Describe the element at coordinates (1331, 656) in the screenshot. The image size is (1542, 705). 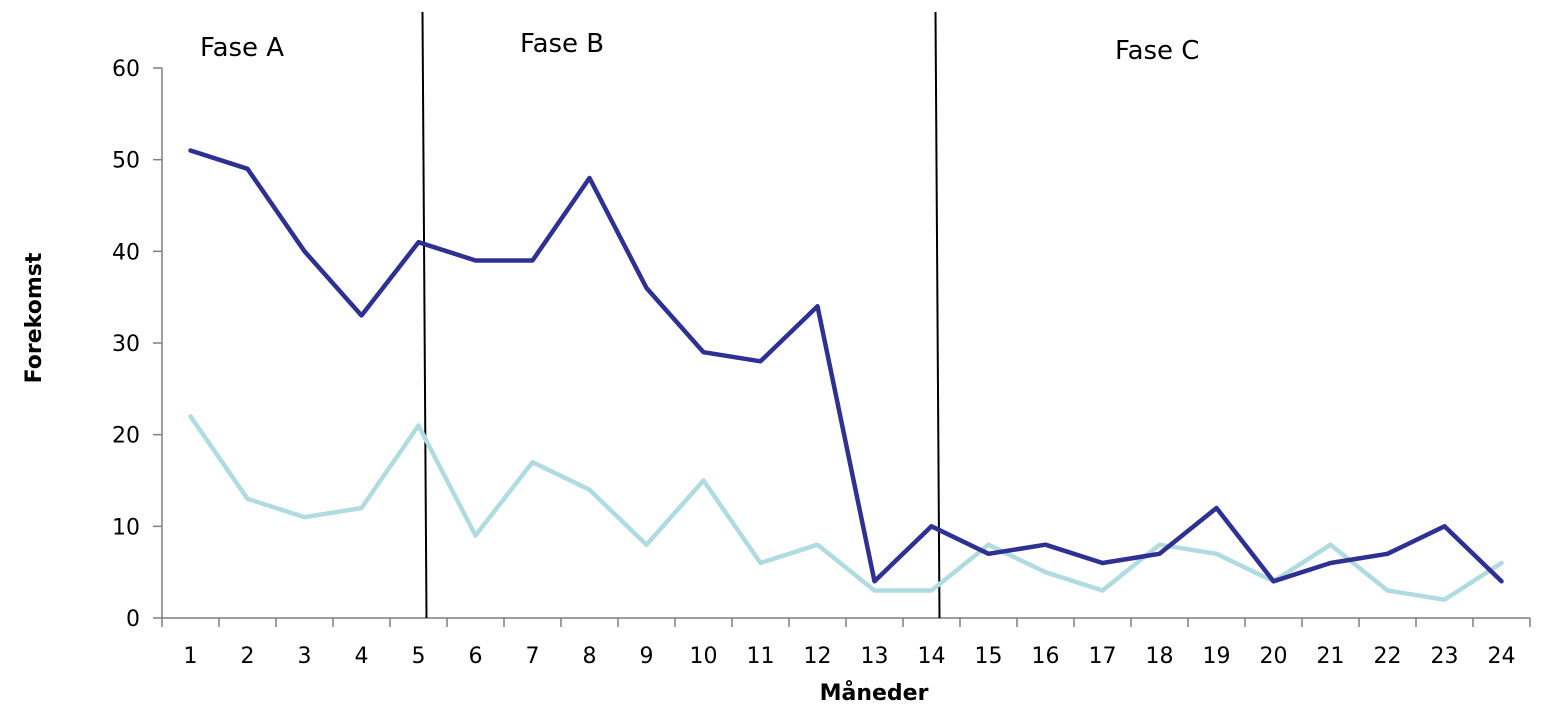
I see `x-tick-label: 21` at that location.